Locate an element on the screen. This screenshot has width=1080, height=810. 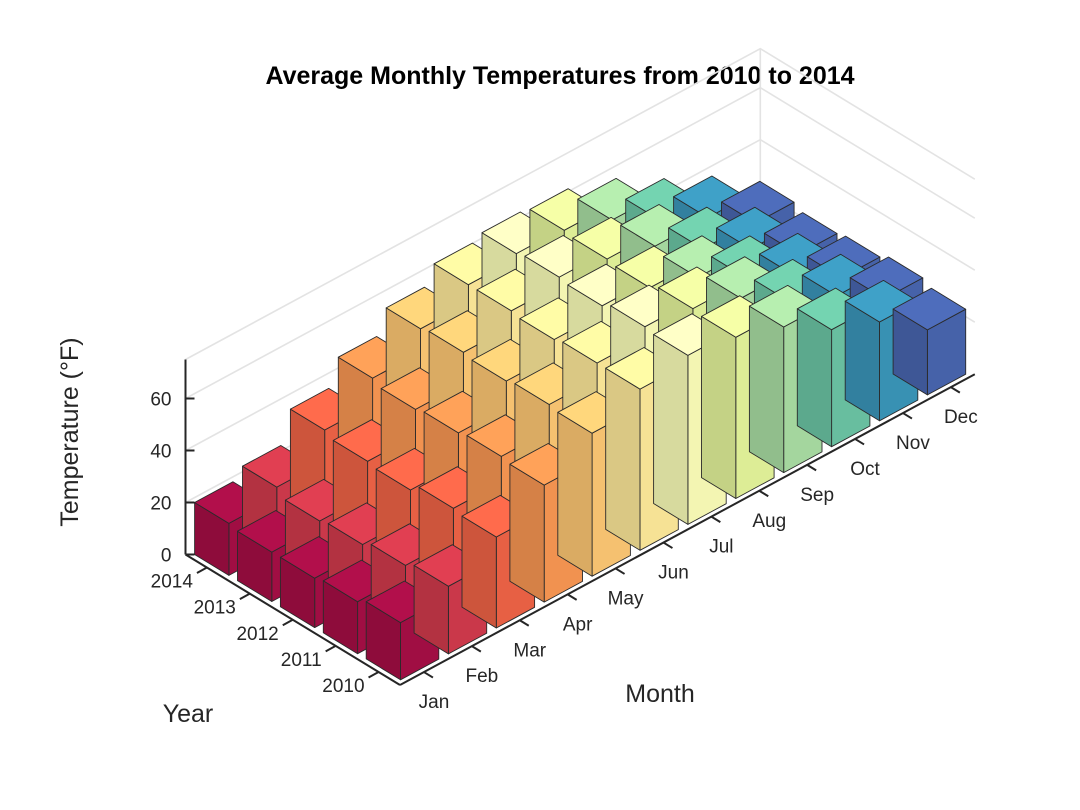
x-tick-label: Dec is located at coordinates (961, 417).